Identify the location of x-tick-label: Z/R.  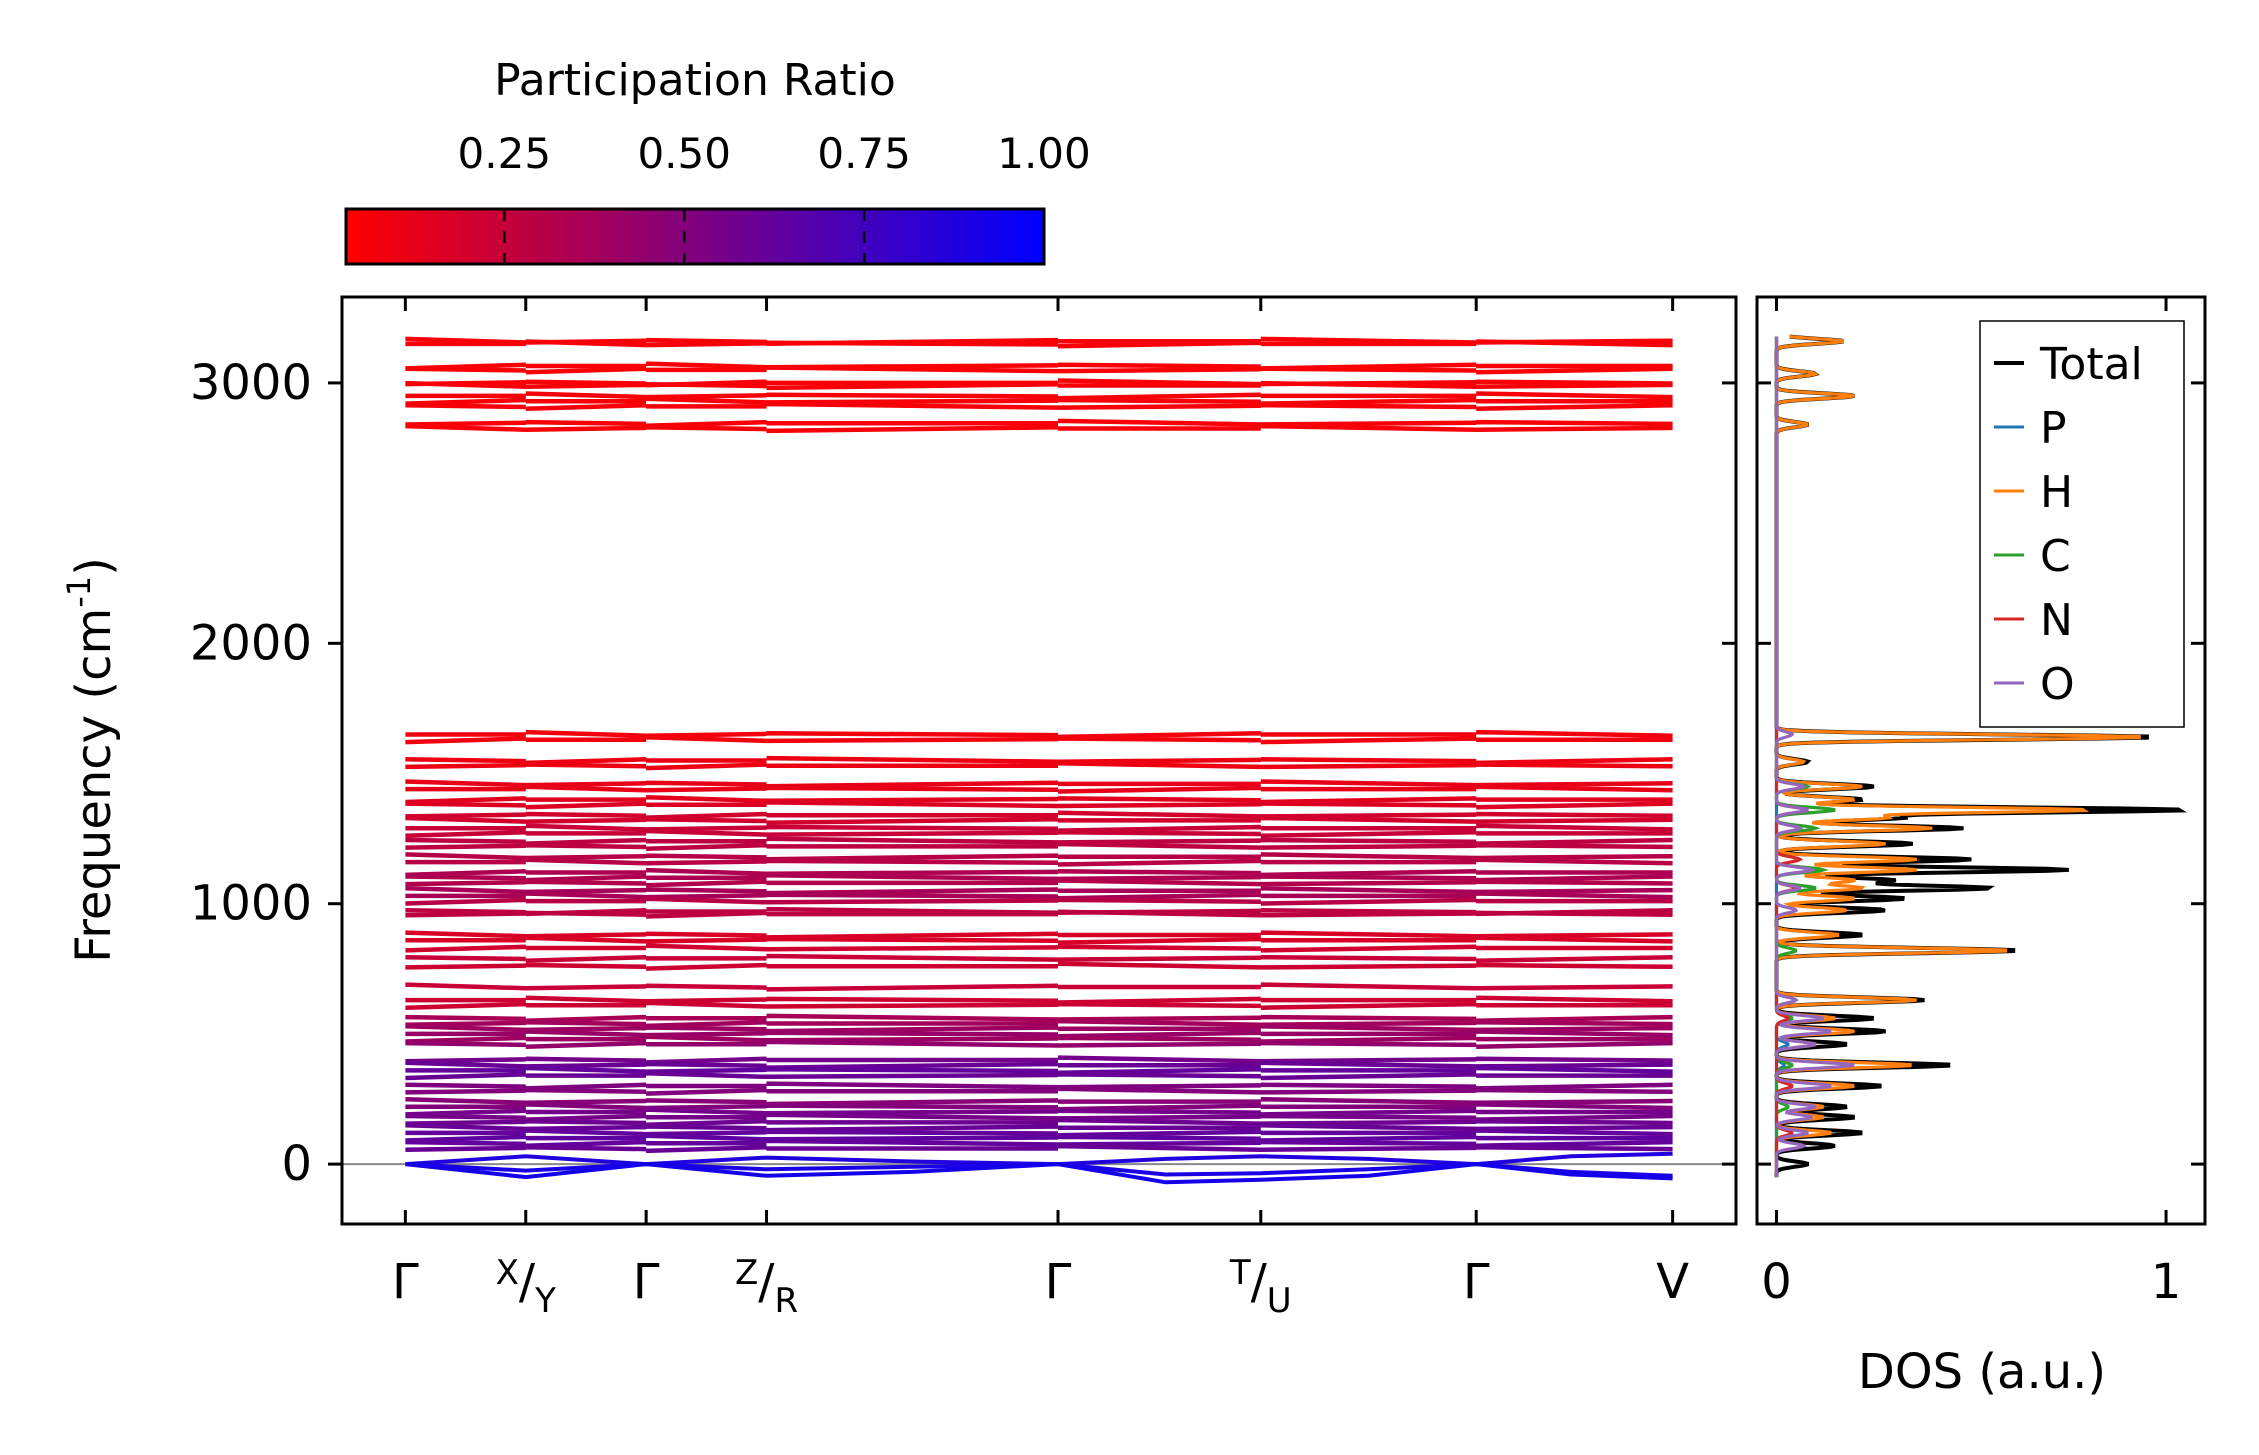
(766, 1287).